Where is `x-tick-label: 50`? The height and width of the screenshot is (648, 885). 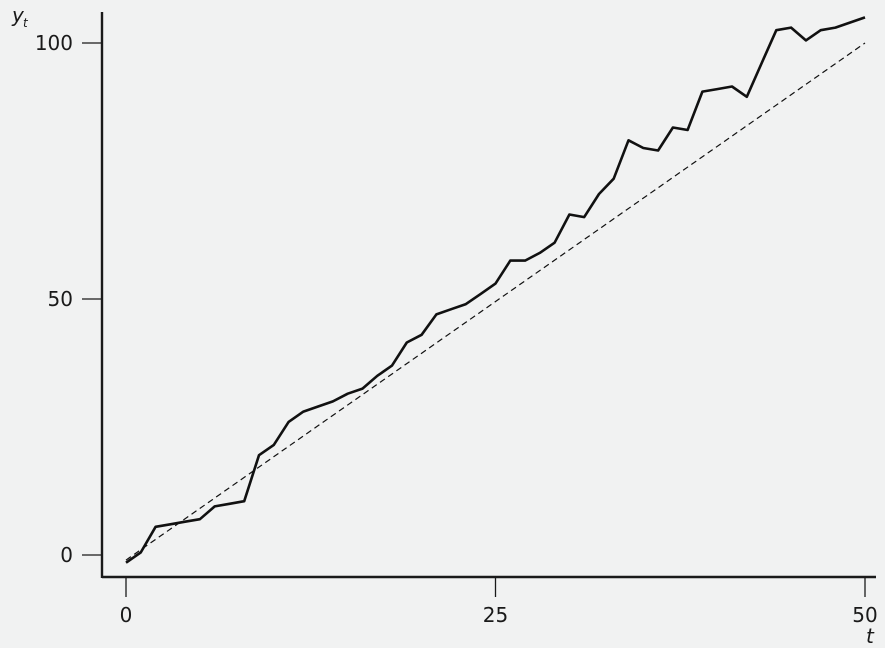 x-tick-label: 50 is located at coordinates (864, 615).